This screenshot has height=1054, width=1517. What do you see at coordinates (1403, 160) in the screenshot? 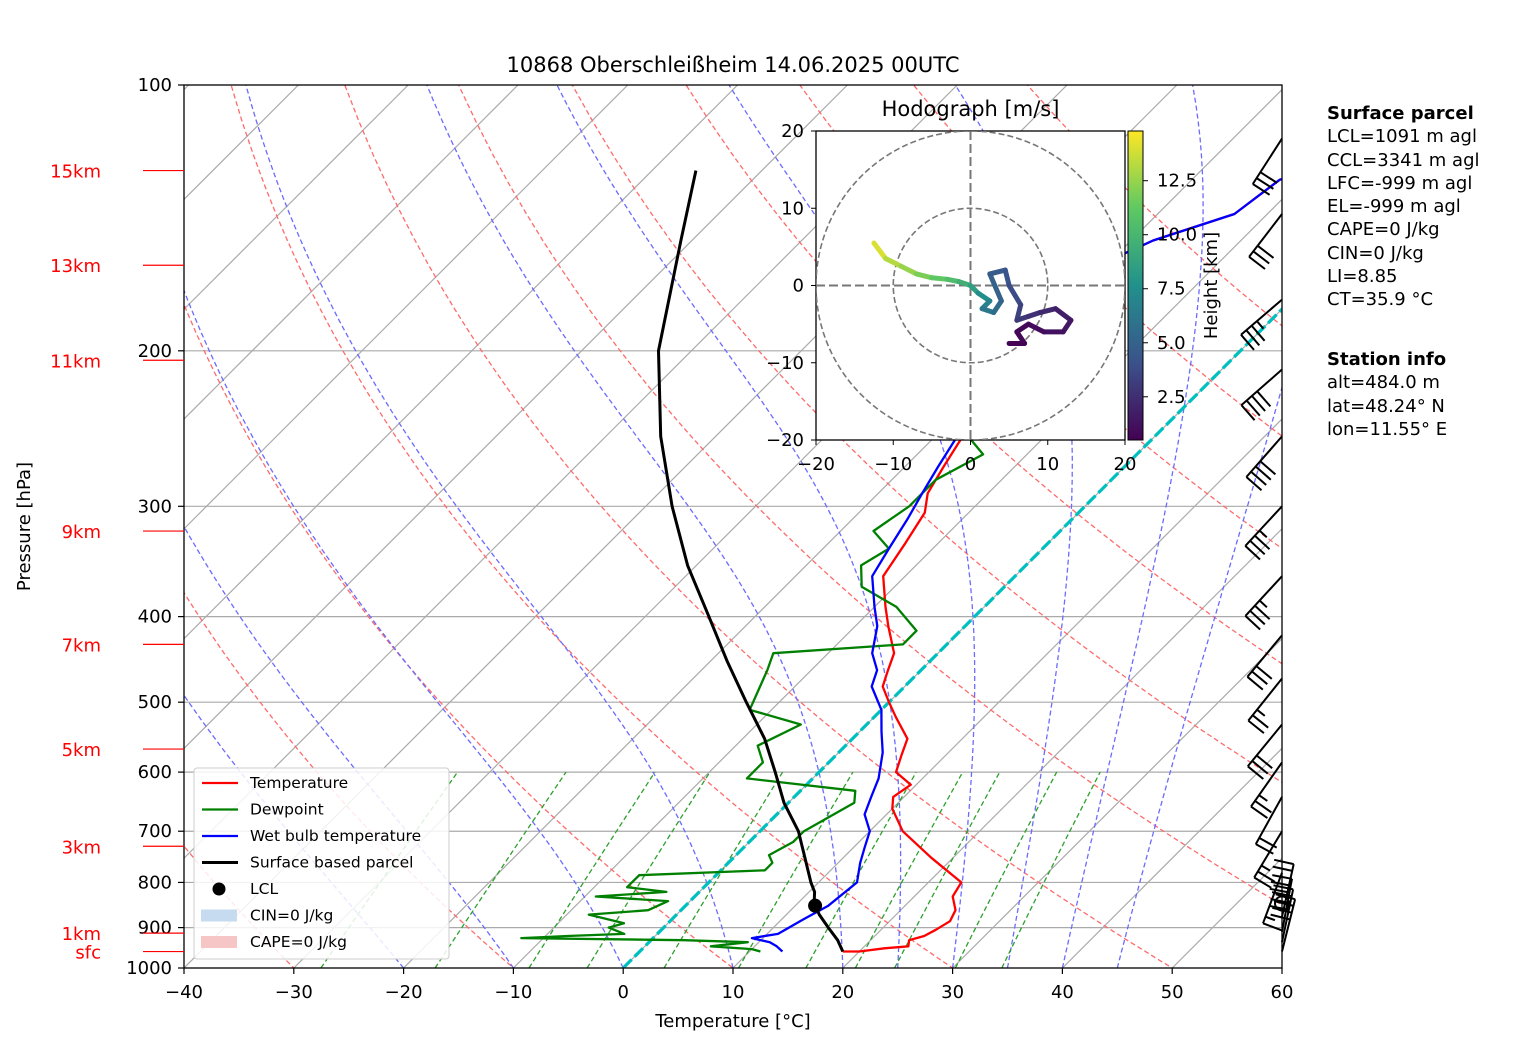
I see `info-line-ccl: CCL=3341 m agl` at bounding box center [1403, 160].